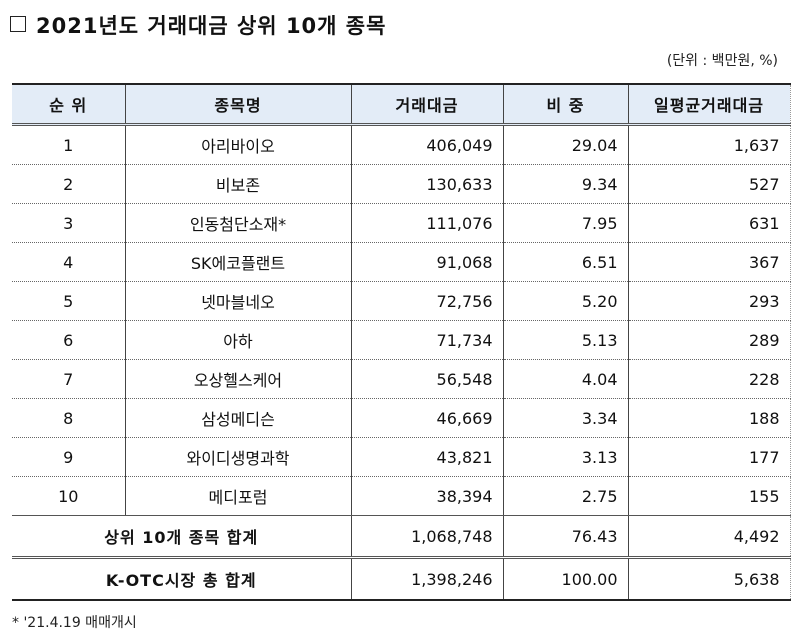  Describe the element at coordinates (565, 223) in the screenshot. I see `share-cell: 7.95` at that location.